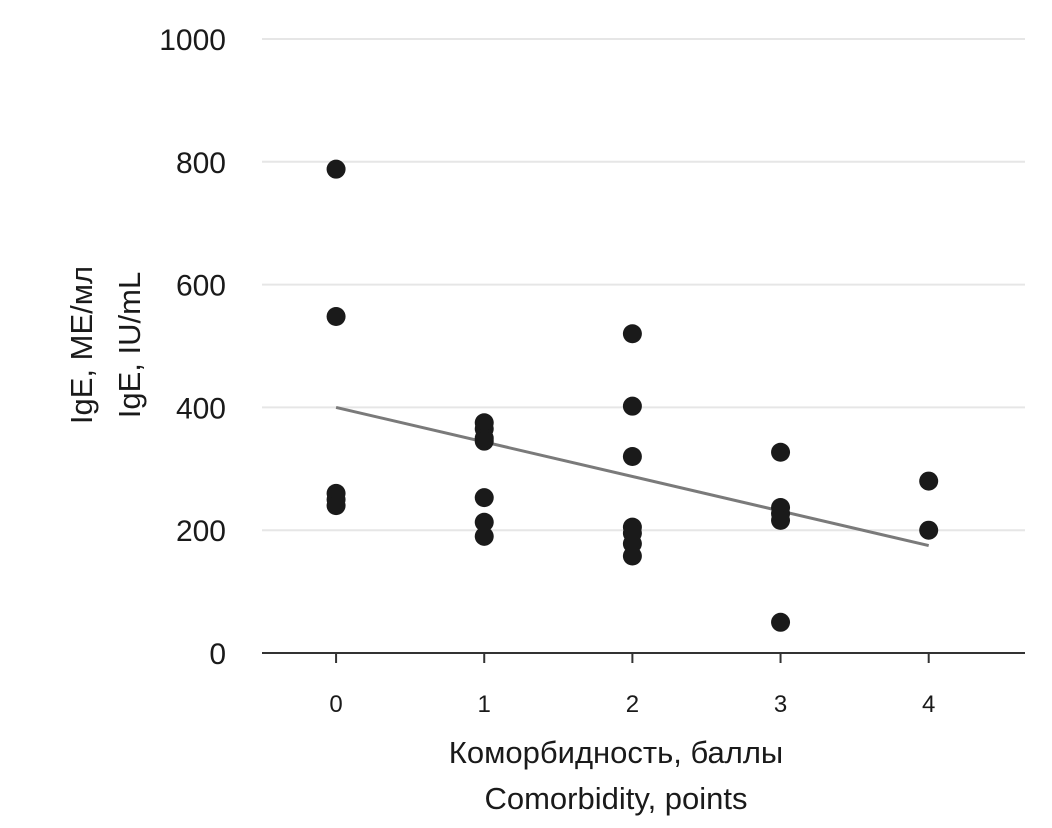 The image size is (1052, 828). I want to click on y-axis-title-en: IgE, IU/mL, so click(129, 345).